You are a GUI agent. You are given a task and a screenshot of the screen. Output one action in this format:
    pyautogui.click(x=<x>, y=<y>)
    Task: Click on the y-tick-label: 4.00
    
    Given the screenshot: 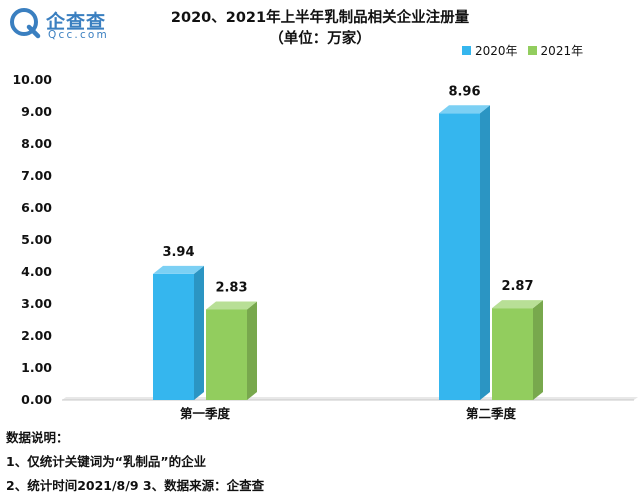 What is the action you would take?
    pyautogui.click(x=36, y=271)
    